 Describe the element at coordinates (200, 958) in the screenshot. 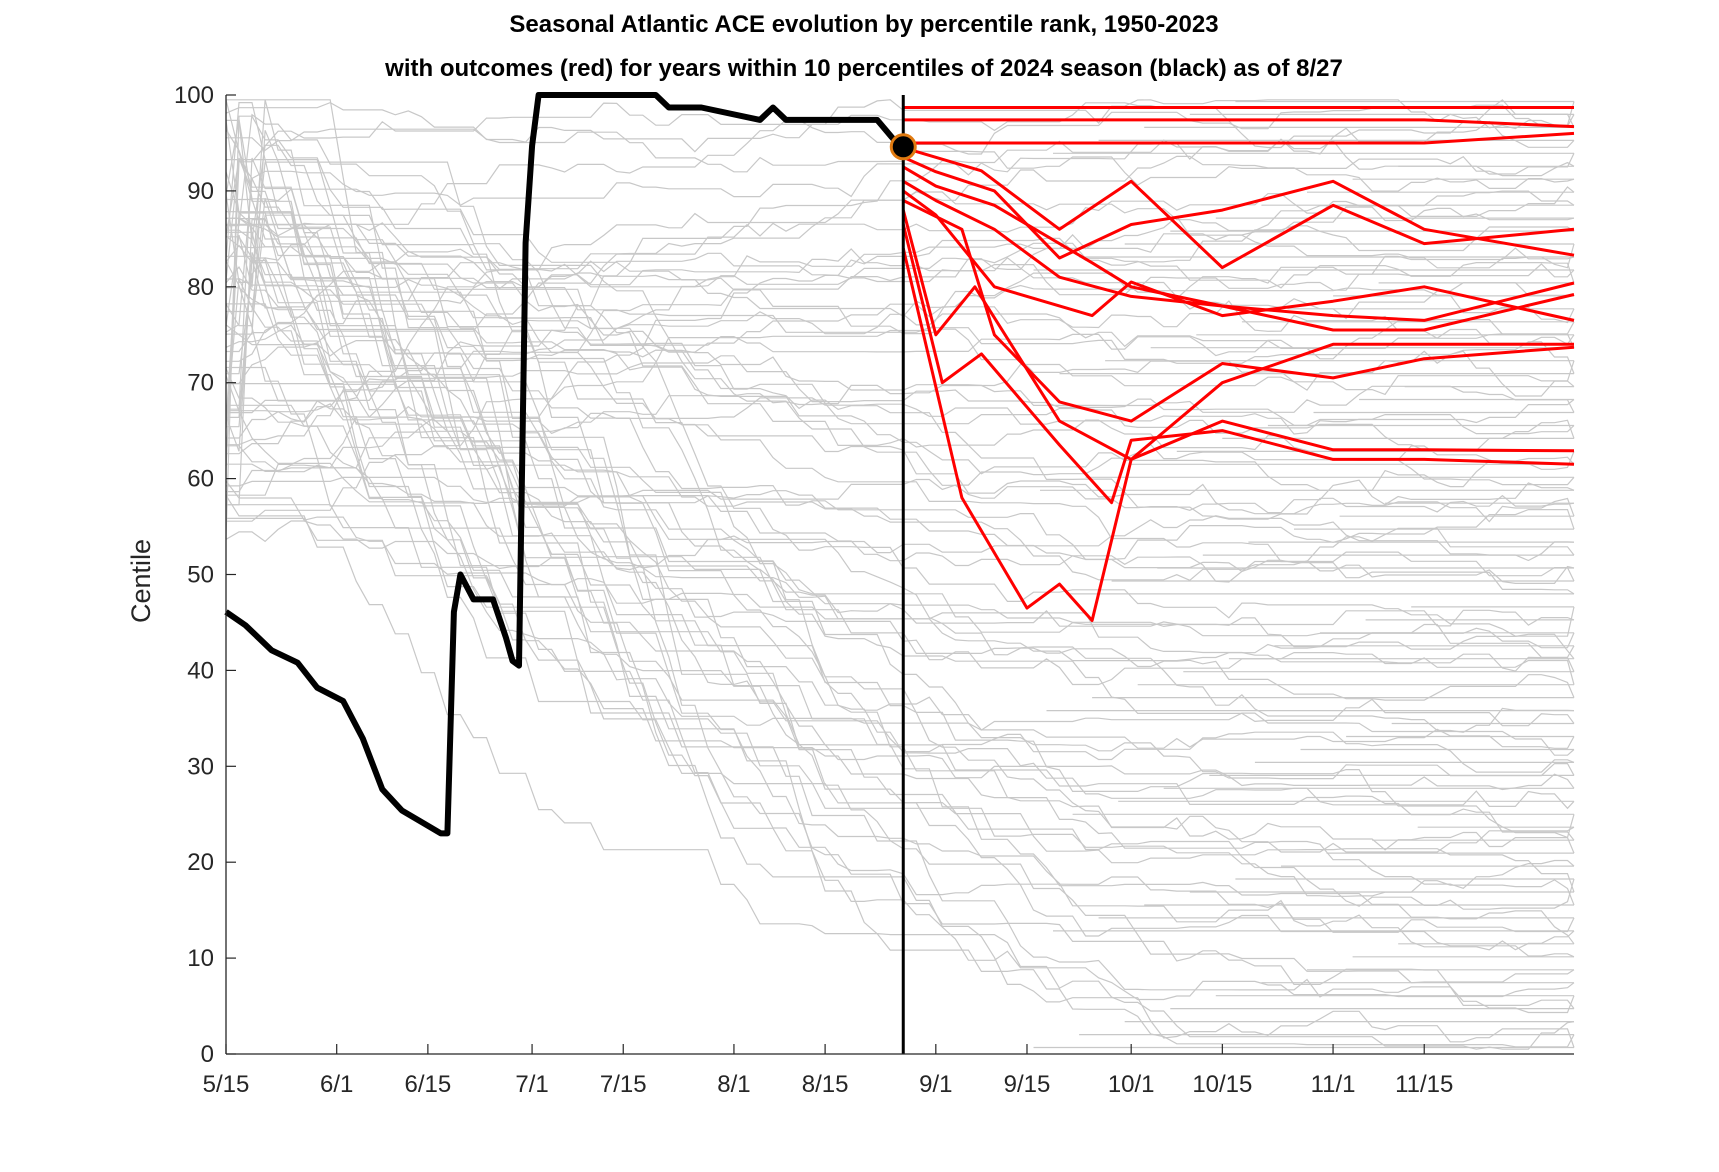

I see `y-tick-label: 10` at that location.